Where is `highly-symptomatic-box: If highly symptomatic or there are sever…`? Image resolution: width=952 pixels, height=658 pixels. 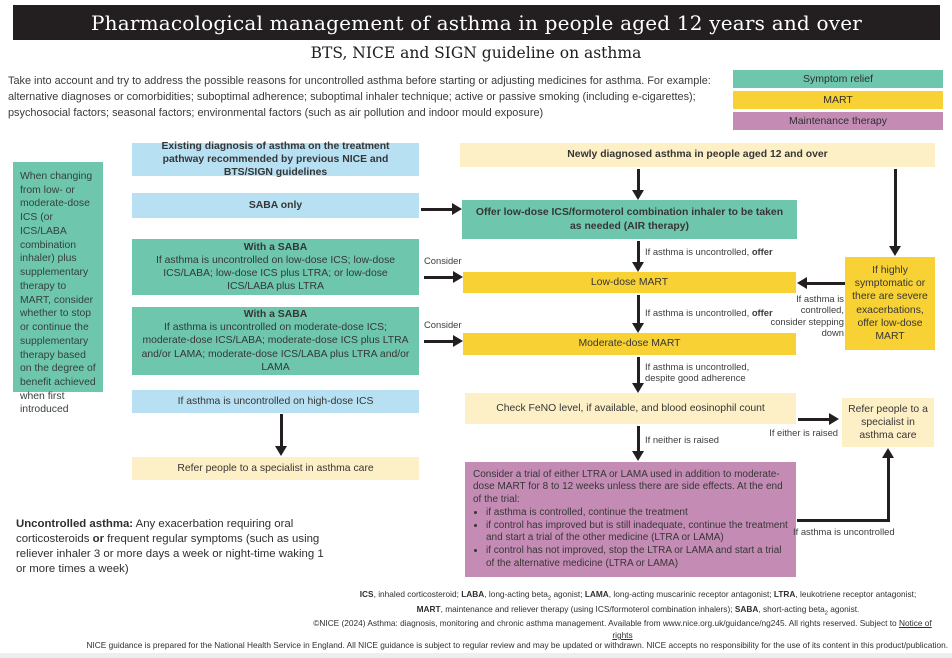 highly-symptomatic-box: If highly symptomatic or there are sever… is located at coordinates (890, 303).